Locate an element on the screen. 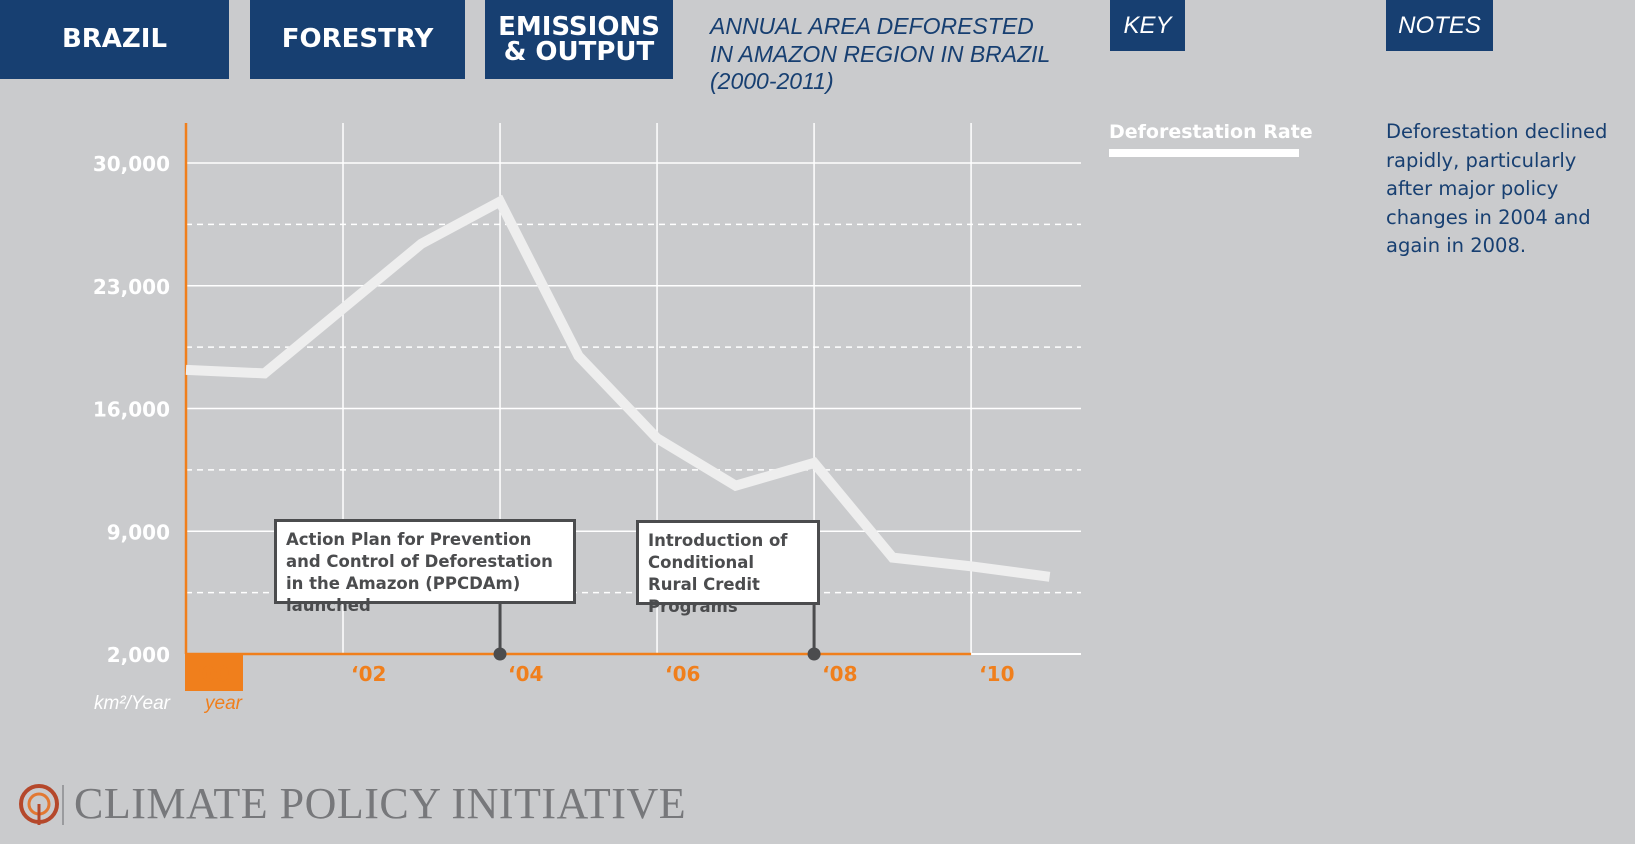 The width and height of the screenshot is (1635, 844). y-tick-label: 23,000 is located at coordinates (131, 287).